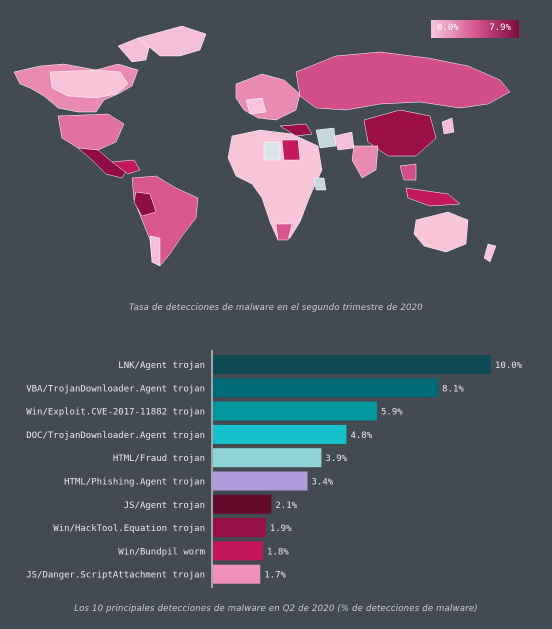 This screenshot has width=552, height=629. What do you see at coordinates (161, 366) in the screenshot?
I see `category-label: LNK/Agent trojan` at bounding box center [161, 366].